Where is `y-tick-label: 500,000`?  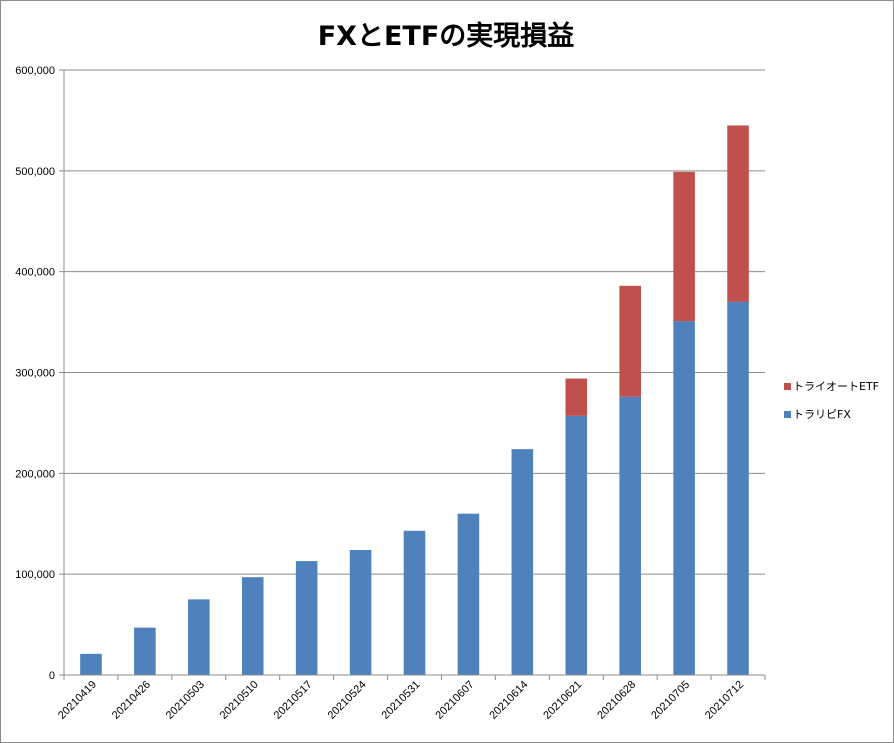
y-tick-label: 500,000 is located at coordinates (35, 172).